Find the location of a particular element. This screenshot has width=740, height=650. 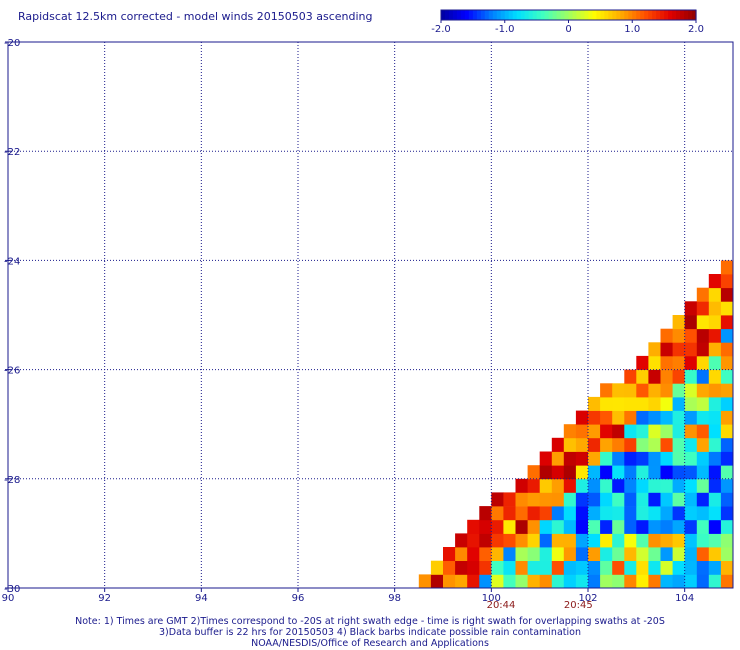

x-tick-label: 96 is located at coordinates (298, 598).